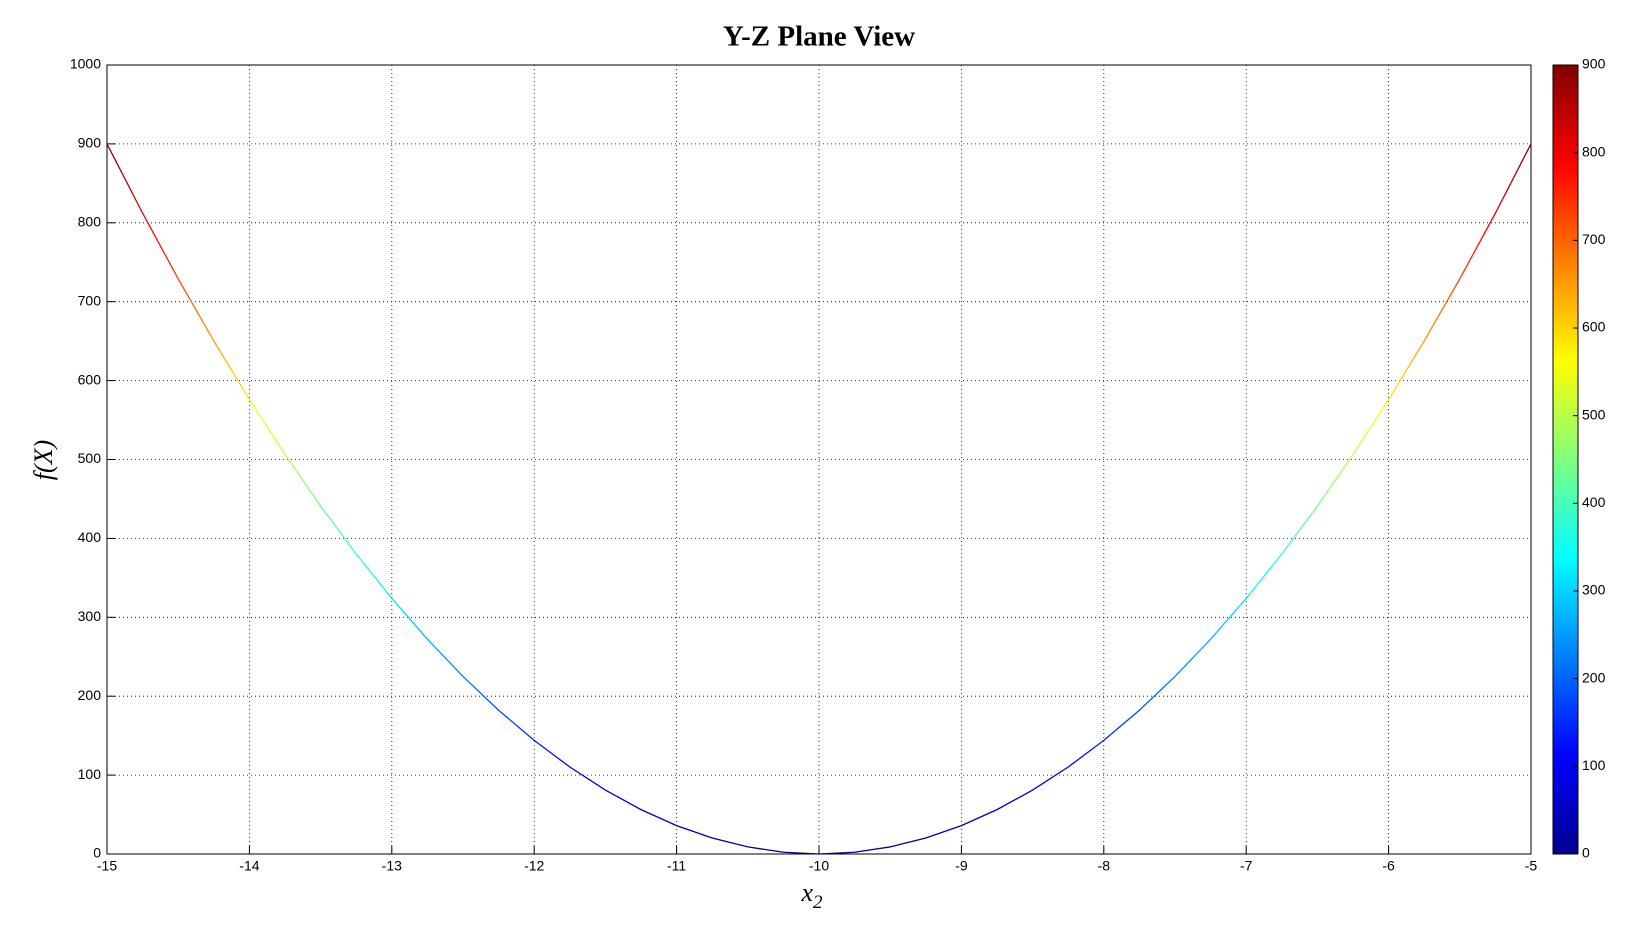  Describe the element at coordinates (85, 64) in the screenshot. I see `y-tick-label: 1000` at that location.